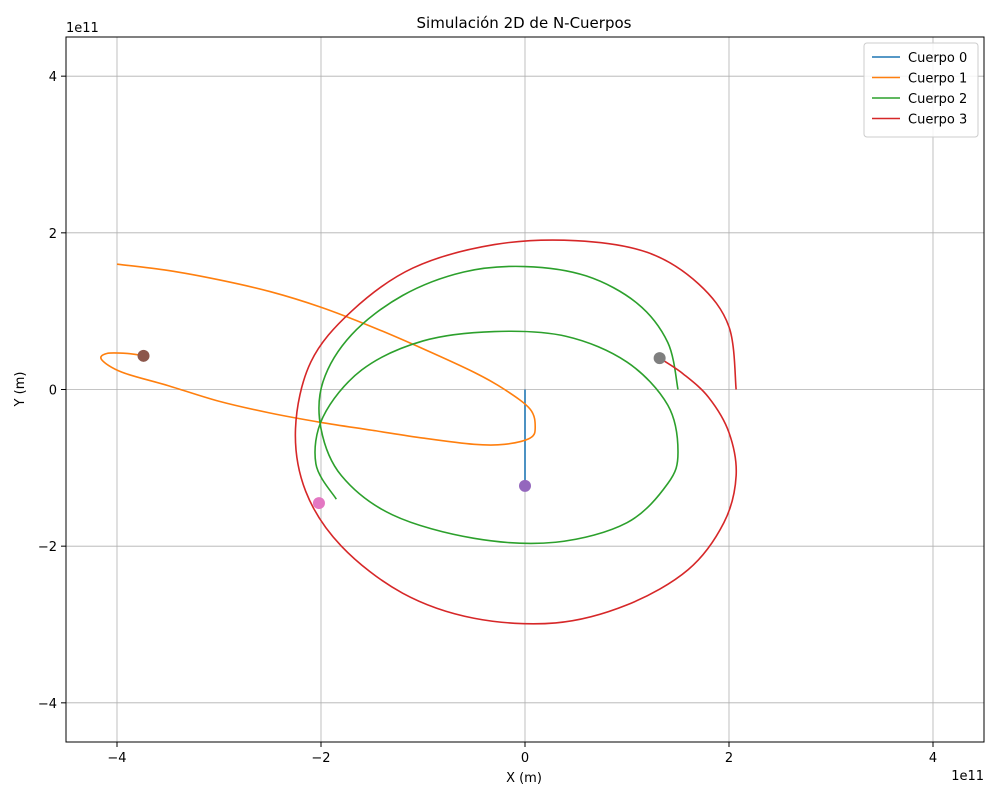 The height and width of the screenshot is (800, 1000). I want to click on y-tick-label: −4, so click(47, 704).